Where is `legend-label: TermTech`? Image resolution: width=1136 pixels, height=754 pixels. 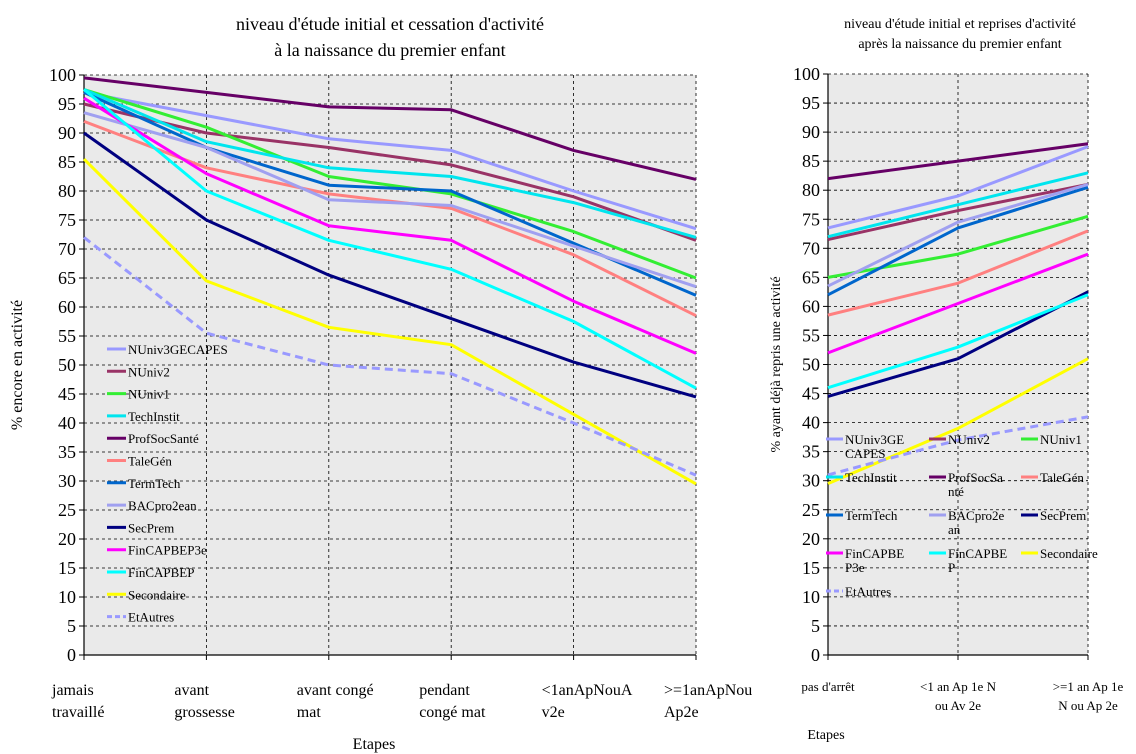 legend-label: TermTech is located at coordinates (154, 483).